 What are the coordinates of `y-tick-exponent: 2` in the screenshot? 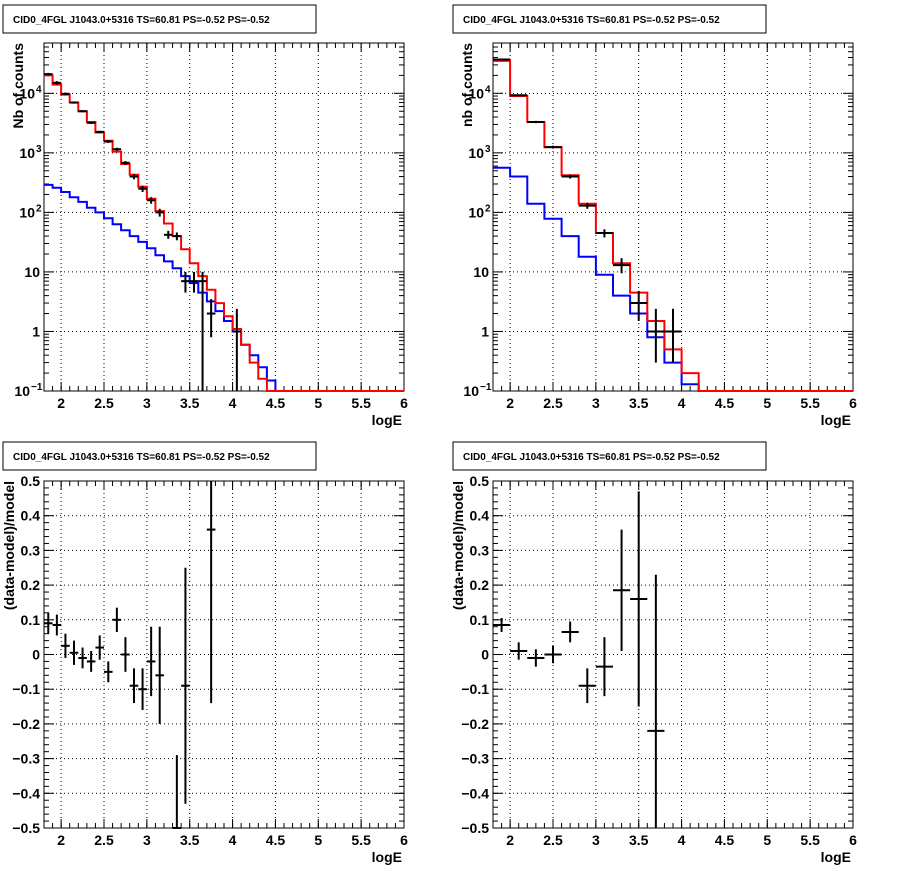 It's located at (488, 208).